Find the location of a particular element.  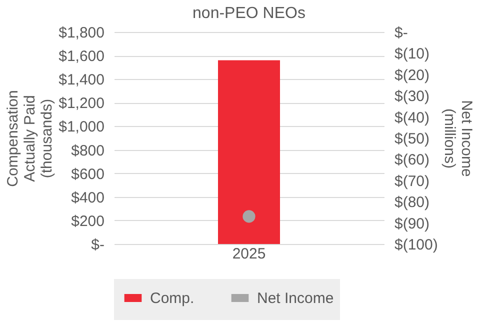

y2-tick-label: $(60) is located at coordinates (412, 160).